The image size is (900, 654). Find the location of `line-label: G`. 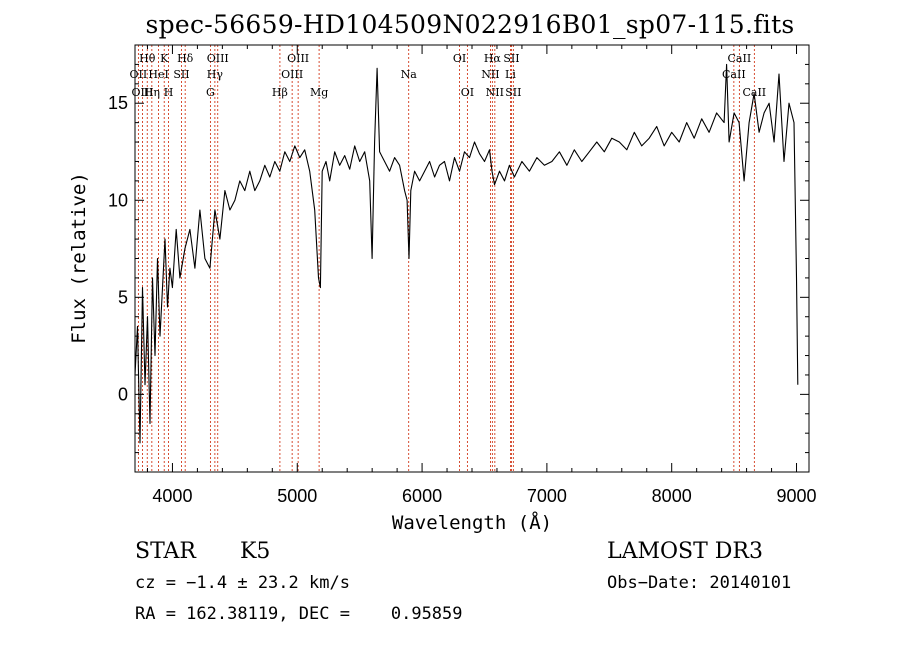

line-label: G is located at coordinates (210, 92).